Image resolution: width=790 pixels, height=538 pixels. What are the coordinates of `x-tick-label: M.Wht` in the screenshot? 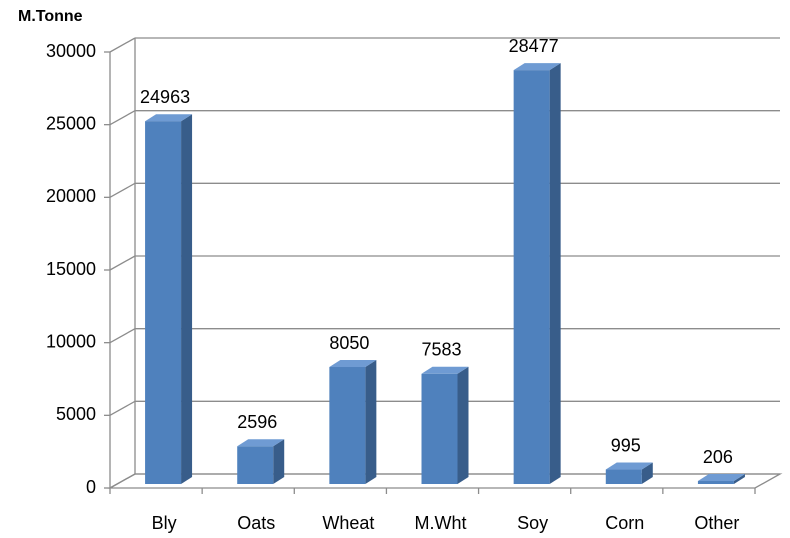 It's located at (441, 523).